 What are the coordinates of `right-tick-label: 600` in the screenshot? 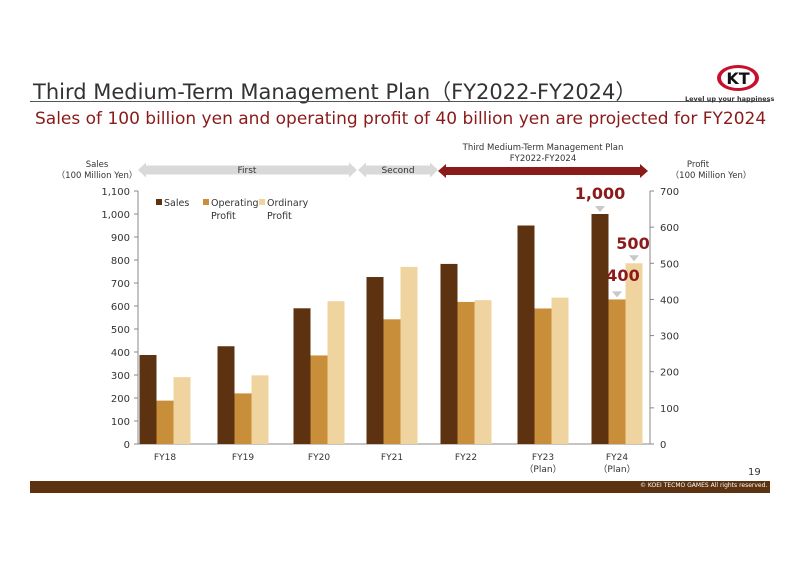 It's located at (669, 228).